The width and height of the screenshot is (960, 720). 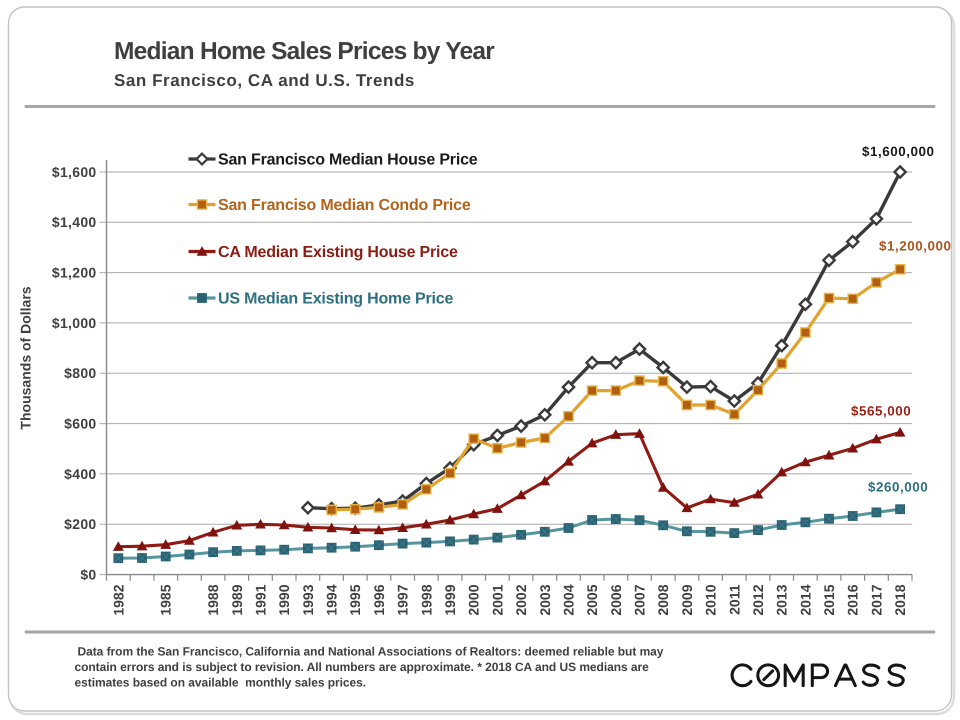 What do you see at coordinates (308, 599) in the screenshot?
I see `svg-text: 1993` at bounding box center [308, 599].